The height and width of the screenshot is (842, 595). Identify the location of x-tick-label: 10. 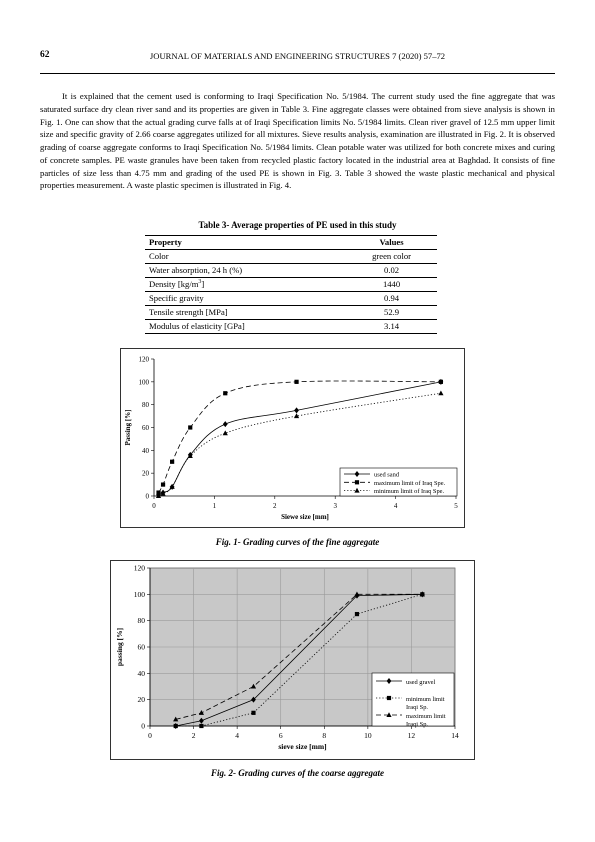
(368, 735).